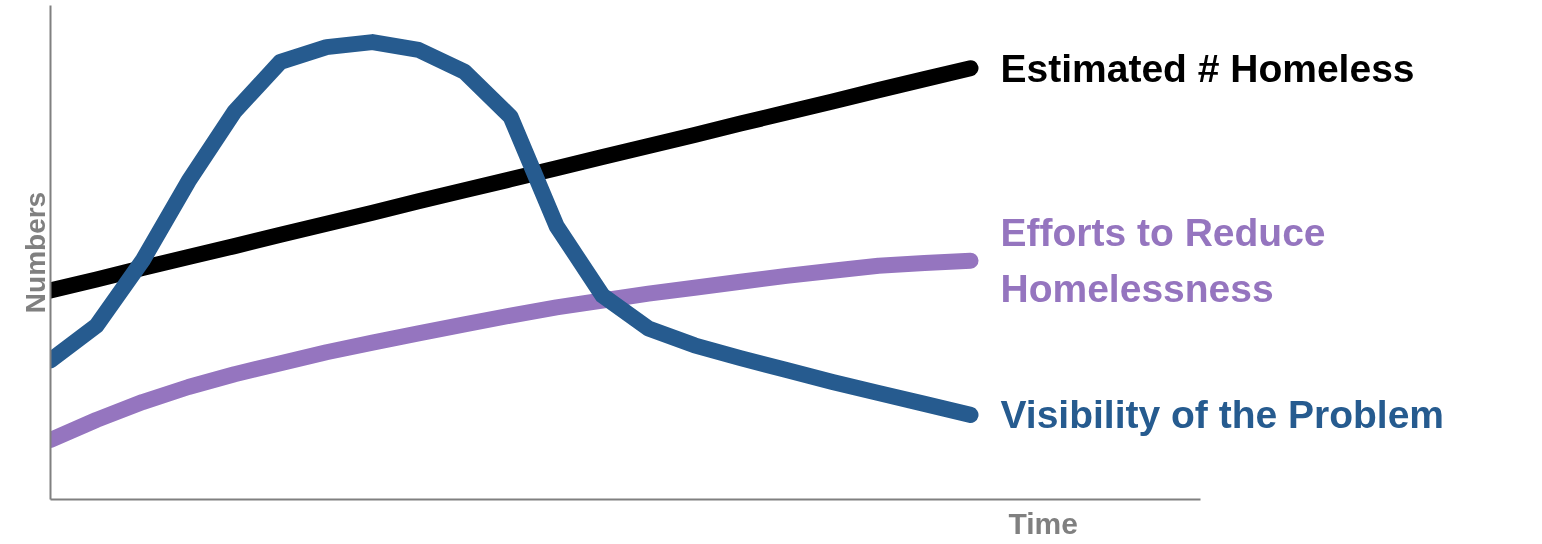 Image resolution: width=1542 pixels, height=544 pixels. Describe the element at coordinates (1207, 68) in the screenshot. I see `series-label: Estimated # Homeless` at that location.